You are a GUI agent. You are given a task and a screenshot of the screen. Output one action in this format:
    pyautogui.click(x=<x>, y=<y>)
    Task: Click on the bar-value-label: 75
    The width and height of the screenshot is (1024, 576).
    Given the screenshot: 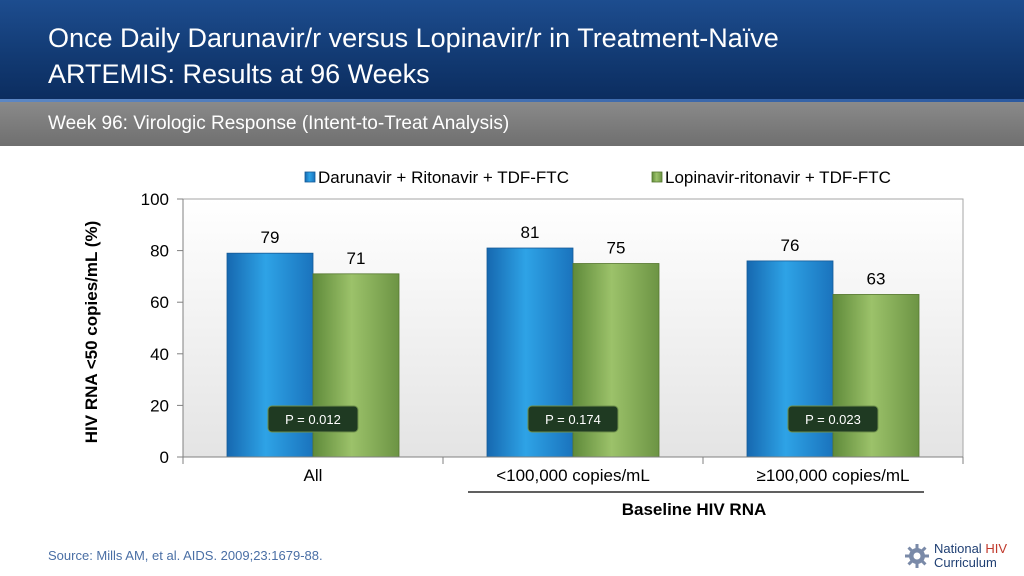 What is the action you would take?
    pyautogui.click(x=616, y=248)
    